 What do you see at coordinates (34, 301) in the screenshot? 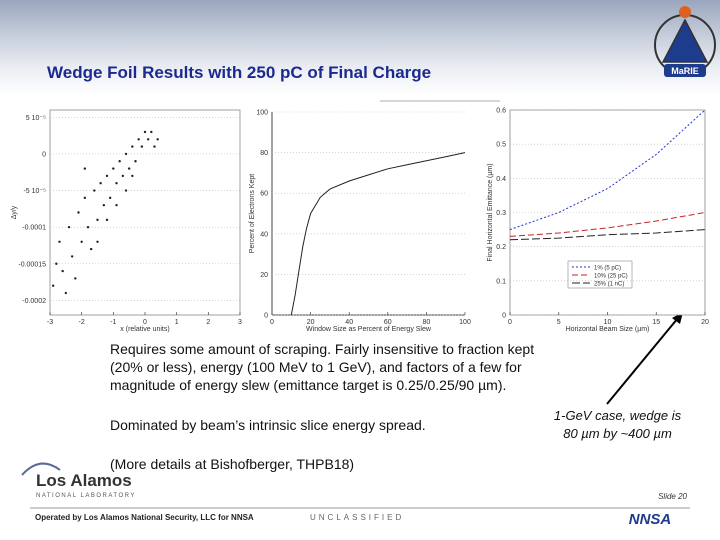
I see `y-tick-label: -0.0002` at bounding box center [34, 301].